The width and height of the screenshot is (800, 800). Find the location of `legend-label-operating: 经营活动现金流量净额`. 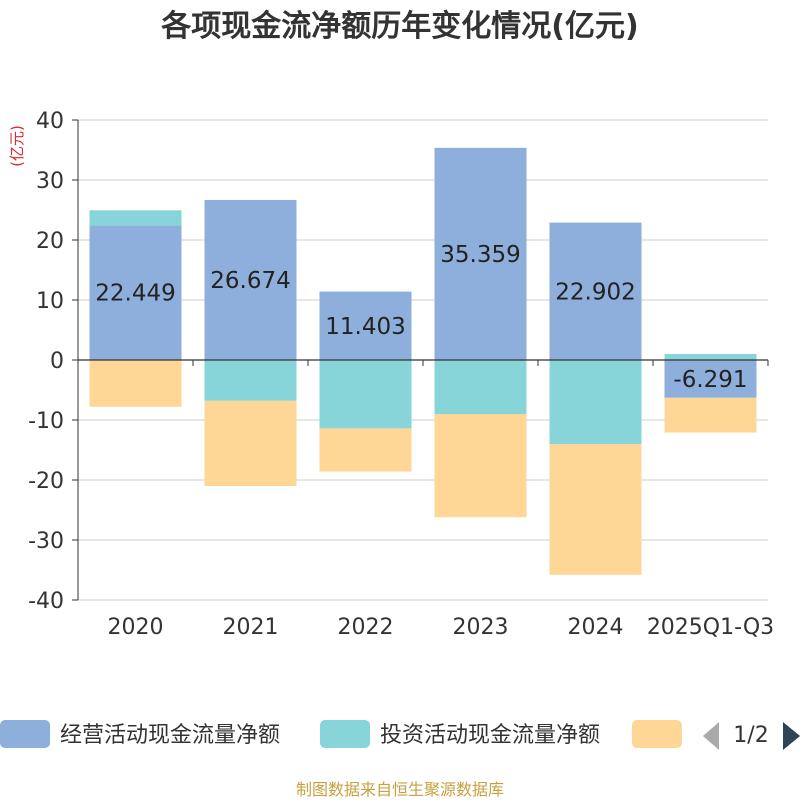

legend-label-operating: 经营活动现金流量净额 is located at coordinates (170, 735).